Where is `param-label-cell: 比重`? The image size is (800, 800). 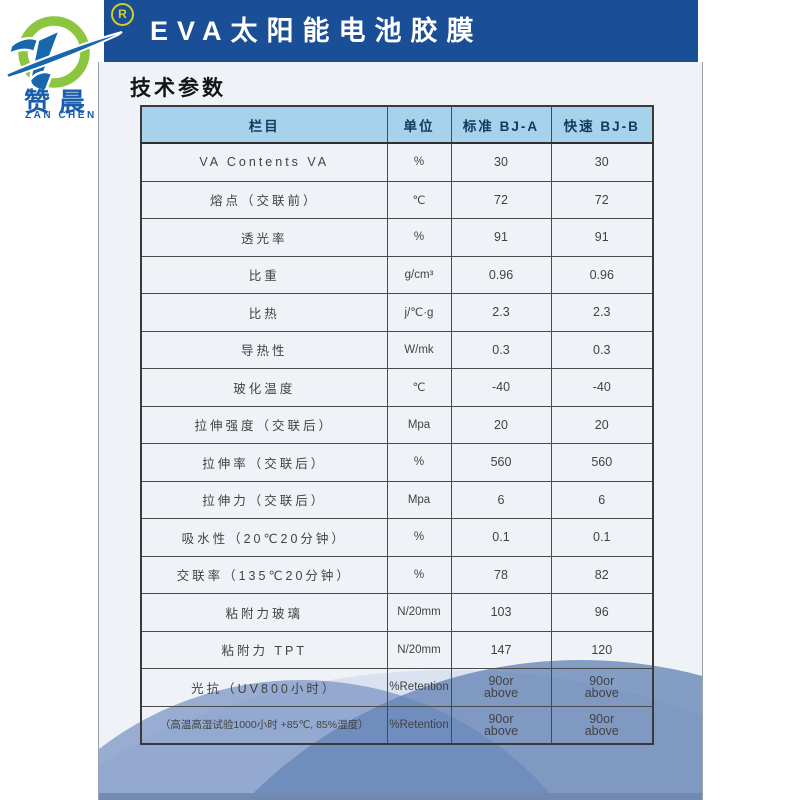 param-label-cell: 比重 is located at coordinates (264, 274).